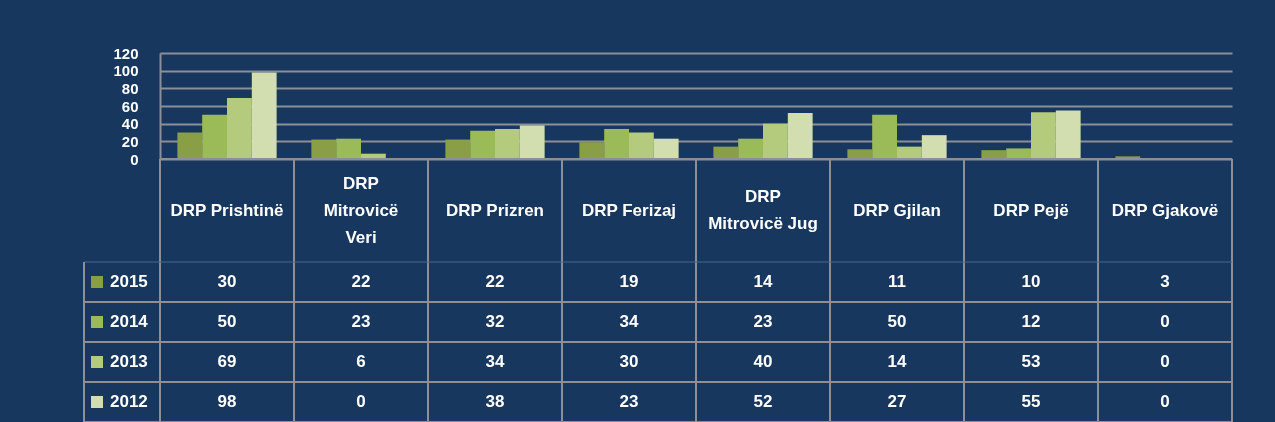 The image size is (1275, 422). What do you see at coordinates (897, 281) in the screenshot?
I see `data-label: 11` at bounding box center [897, 281].